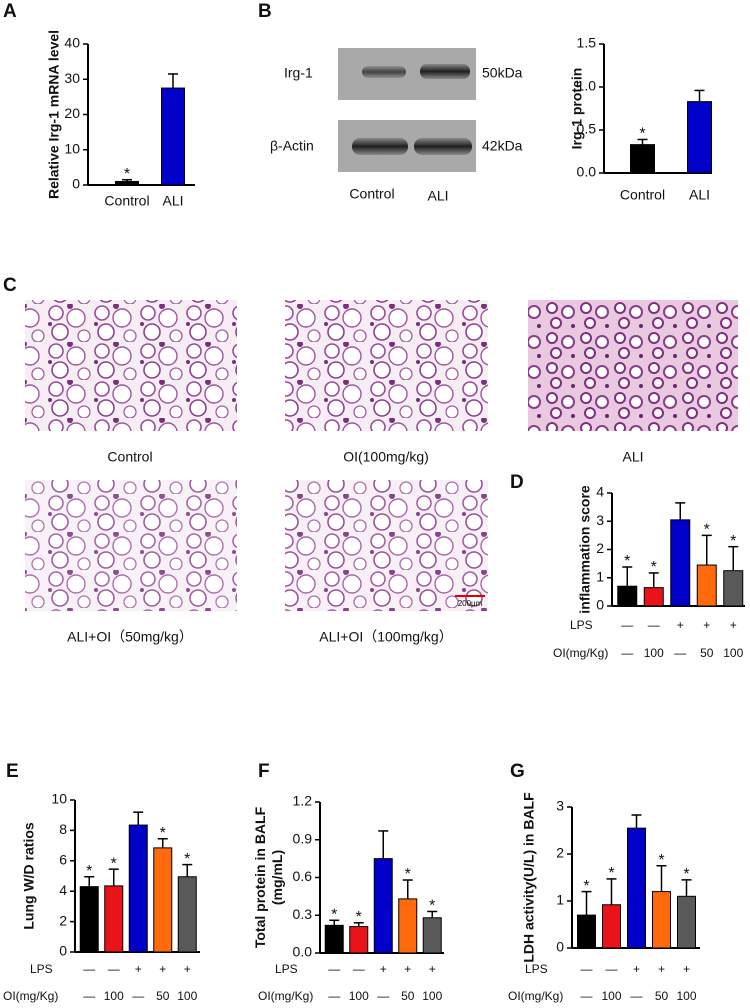 This screenshot has width=750, height=1008. What do you see at coordinates (529, 877) in the screenshot?
I see `y-axis-label: LDH activity(U/L) in BALF` at bounding box center [529, 877].